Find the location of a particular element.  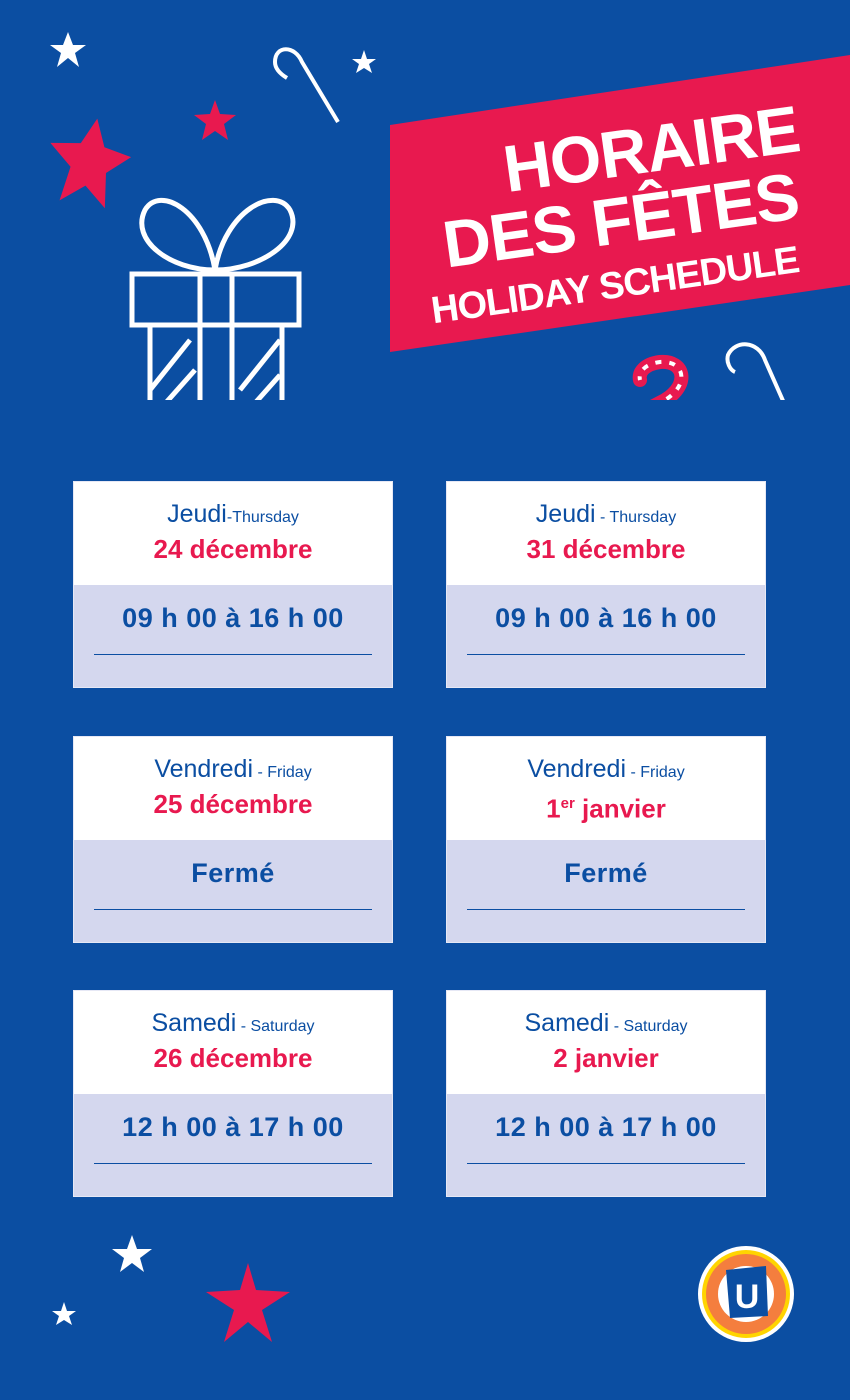

schedule-card: Vendredi - Friday 25 décembre Fermé is located at coordinates (233, 839).